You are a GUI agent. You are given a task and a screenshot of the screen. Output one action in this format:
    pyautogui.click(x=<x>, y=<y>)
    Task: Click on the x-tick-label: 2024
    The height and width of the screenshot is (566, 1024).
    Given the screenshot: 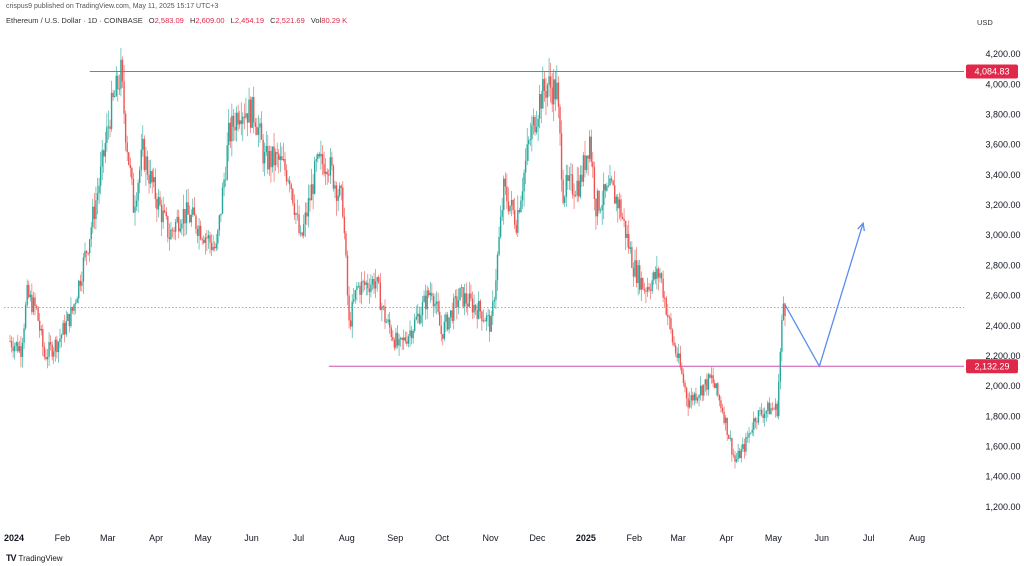 What is the action you would take?
    pyautogui.click(x=14, y=538)
    